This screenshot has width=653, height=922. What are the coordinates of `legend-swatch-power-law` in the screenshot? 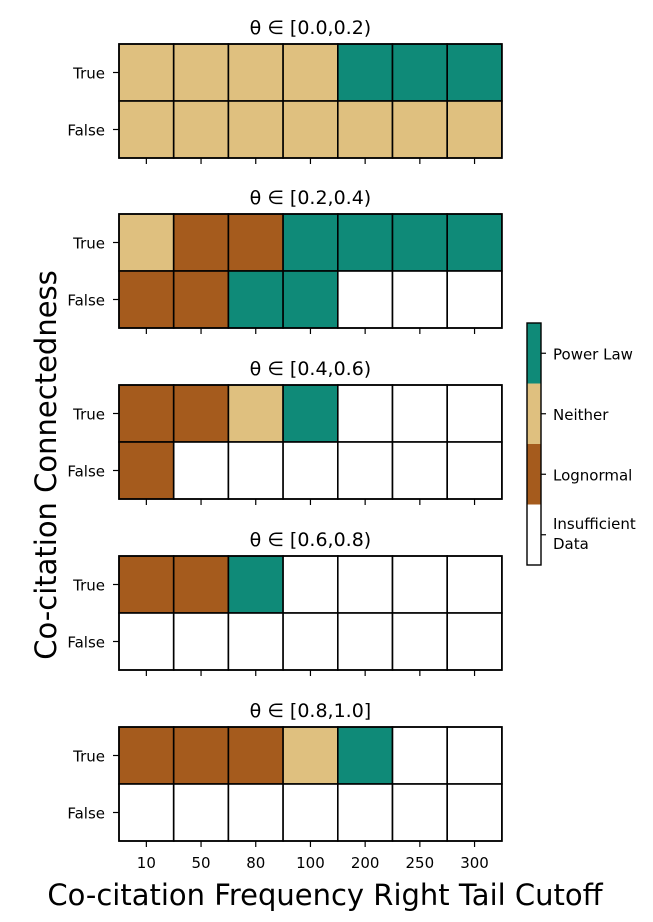 It's located at (534, 353).